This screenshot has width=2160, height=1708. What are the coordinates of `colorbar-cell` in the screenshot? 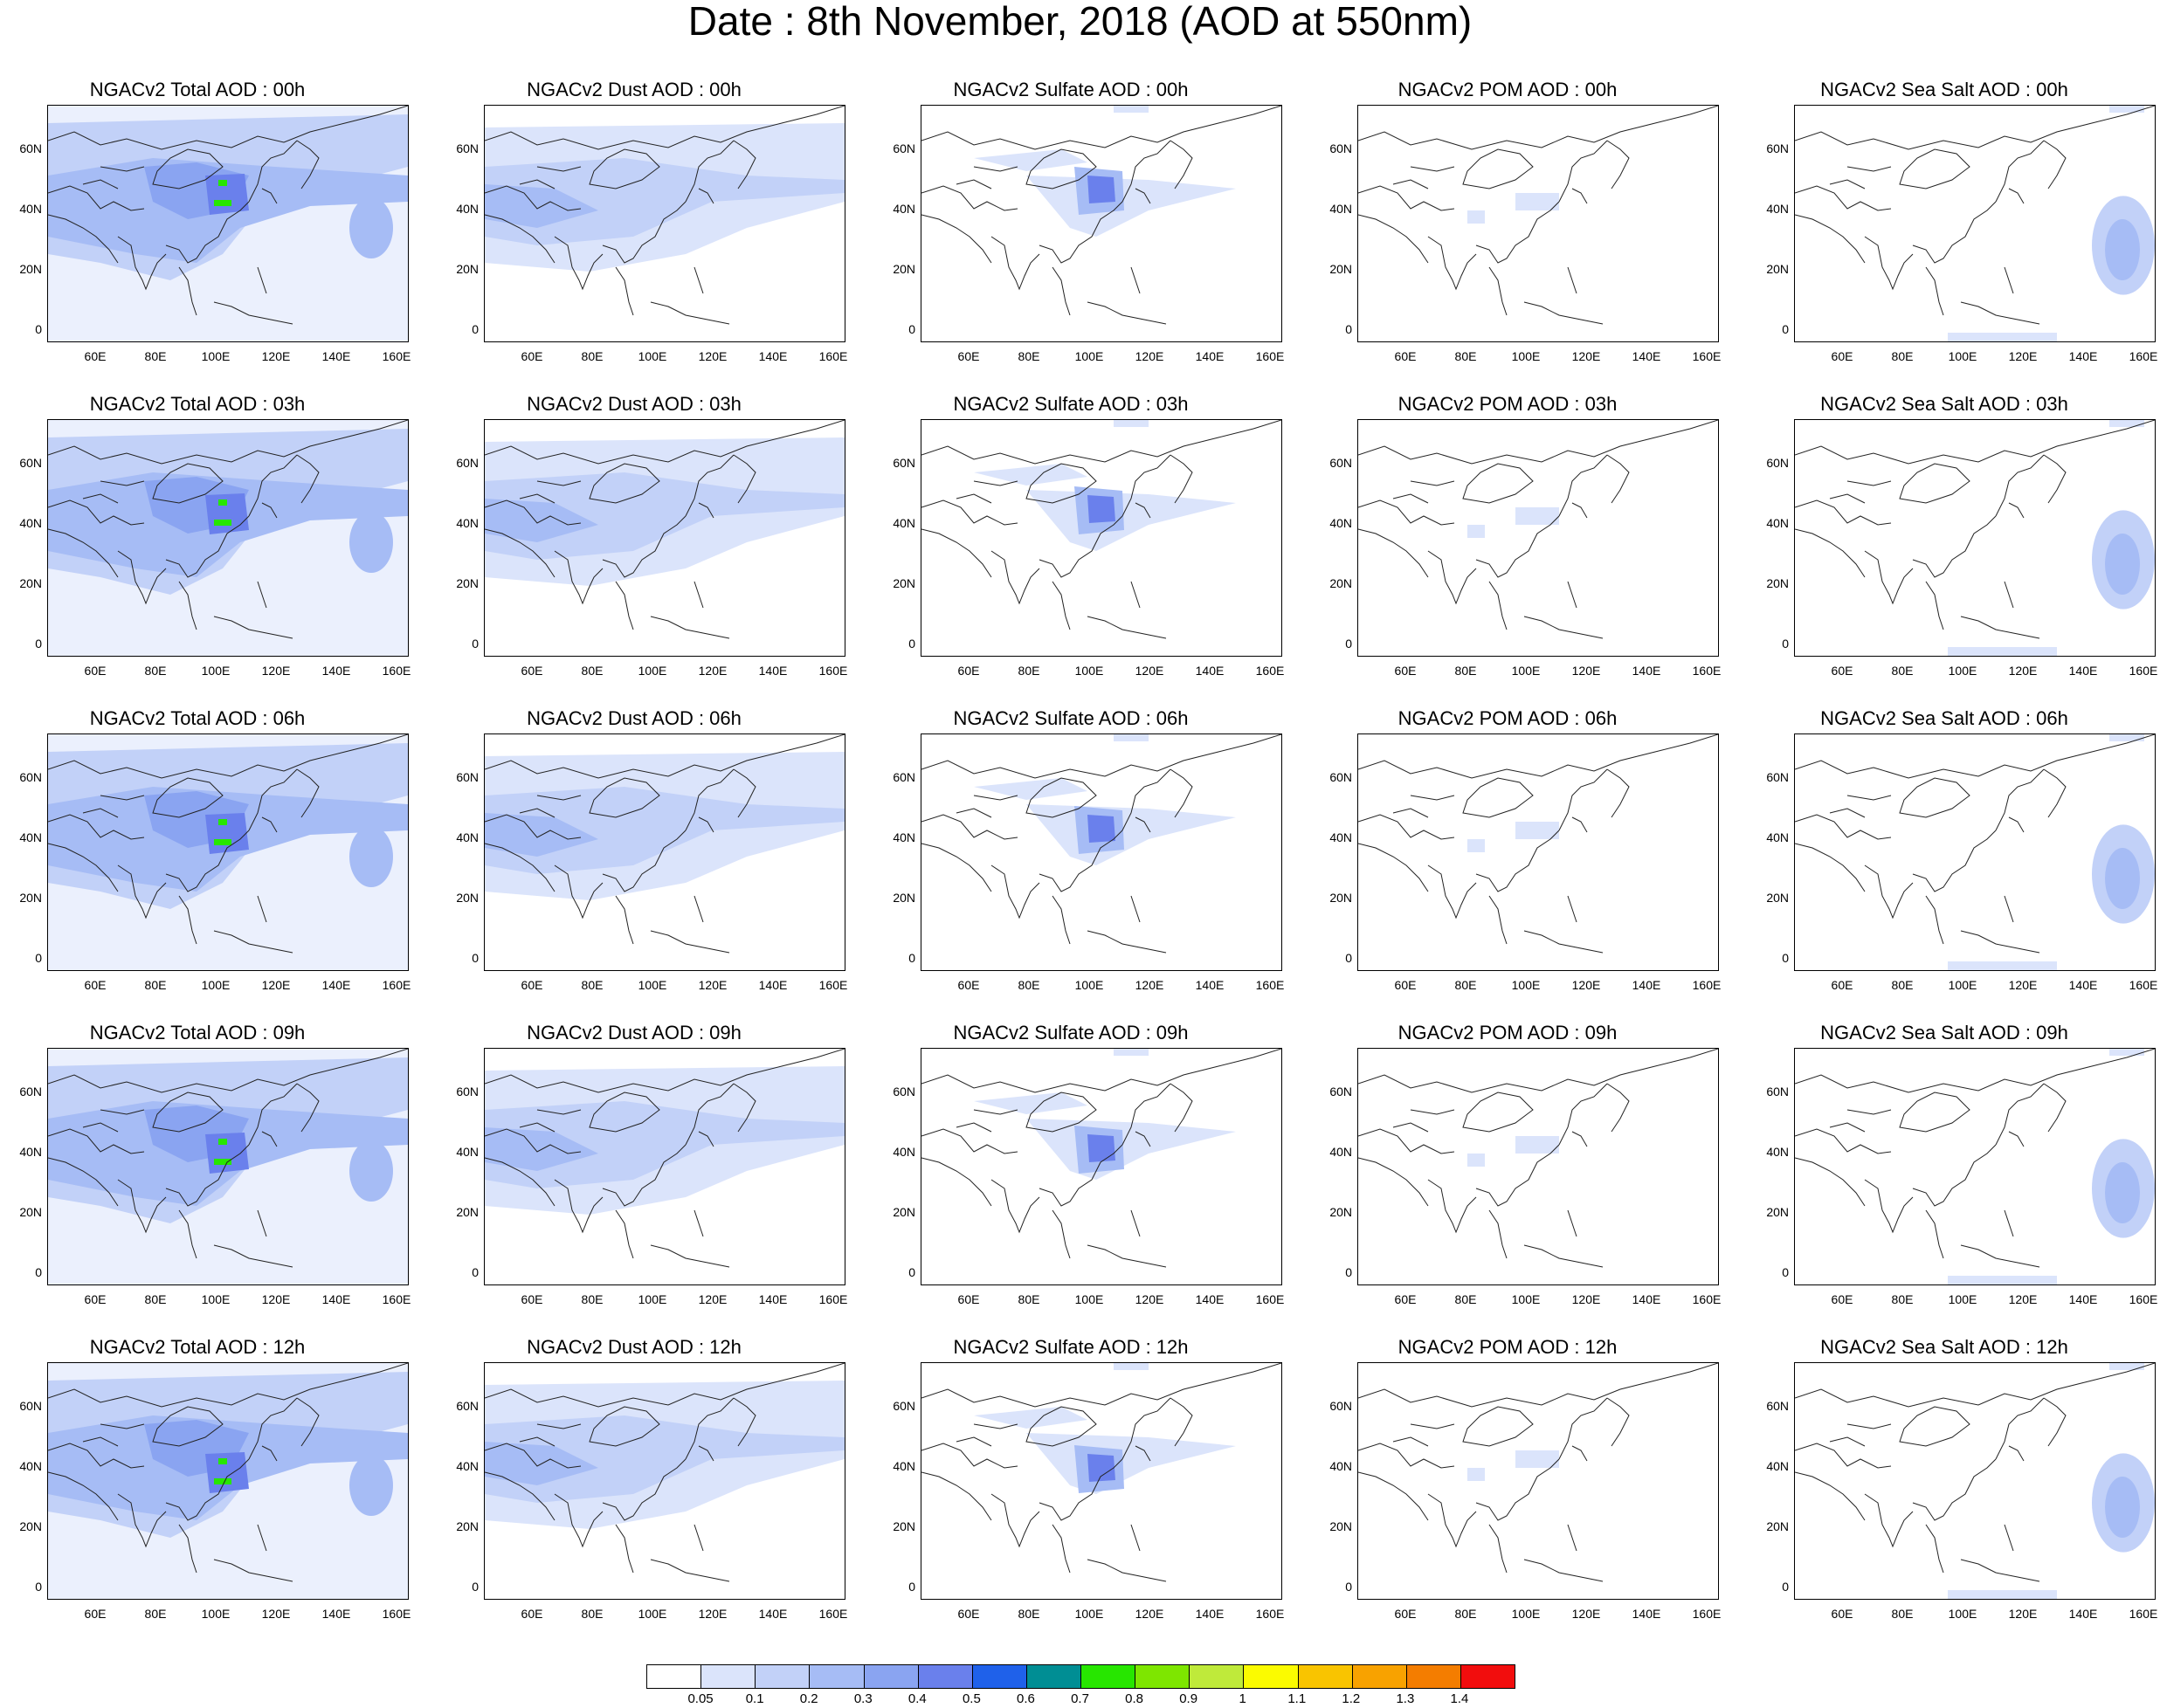 It's located at (891, 1676).